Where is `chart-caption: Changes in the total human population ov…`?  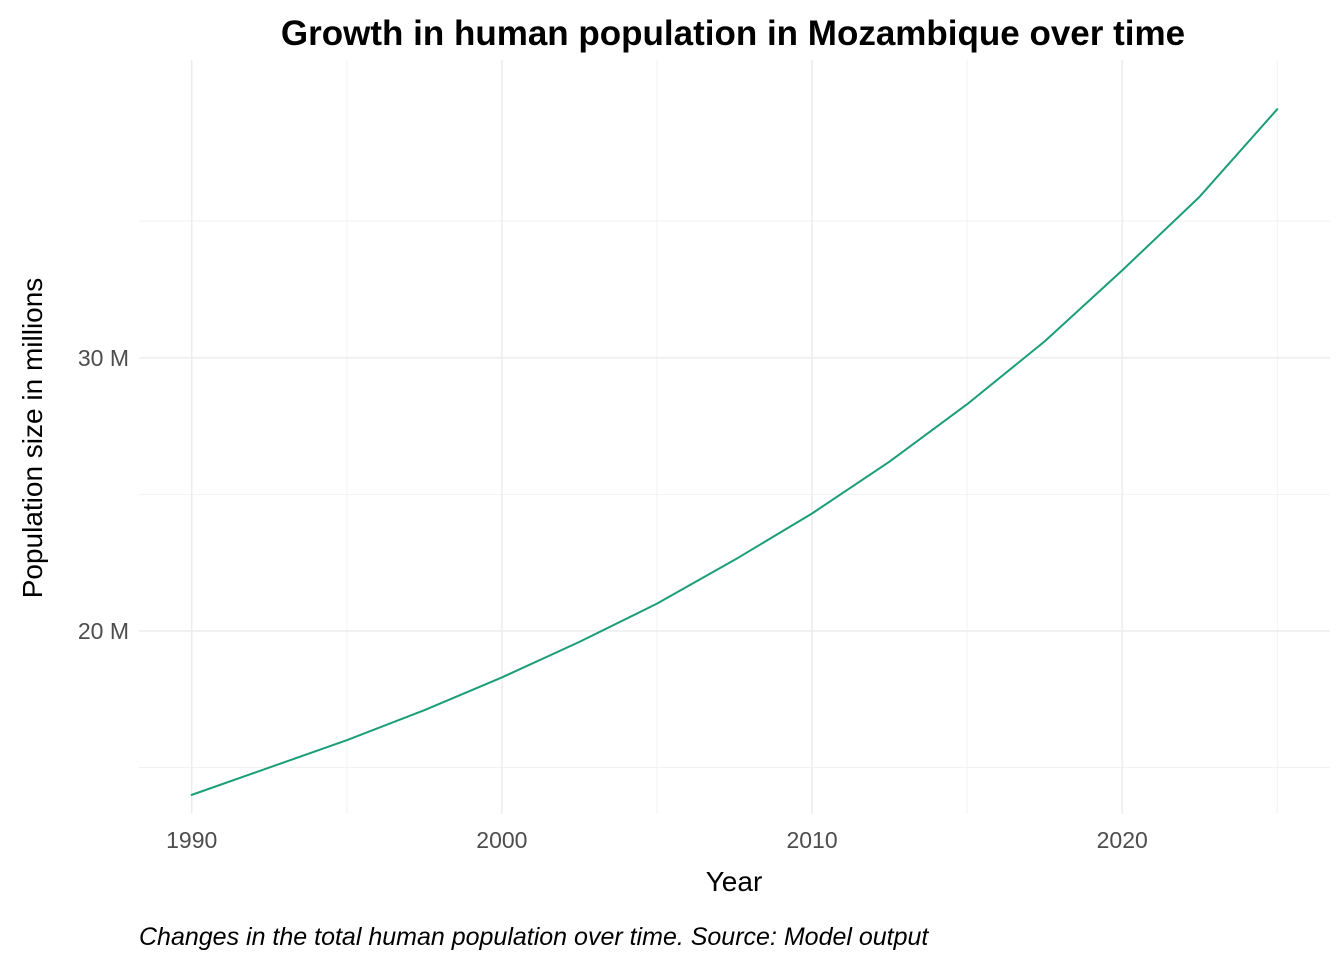
chart-caption: Changes in the total human population ov… is located at coordinates (534, 937).